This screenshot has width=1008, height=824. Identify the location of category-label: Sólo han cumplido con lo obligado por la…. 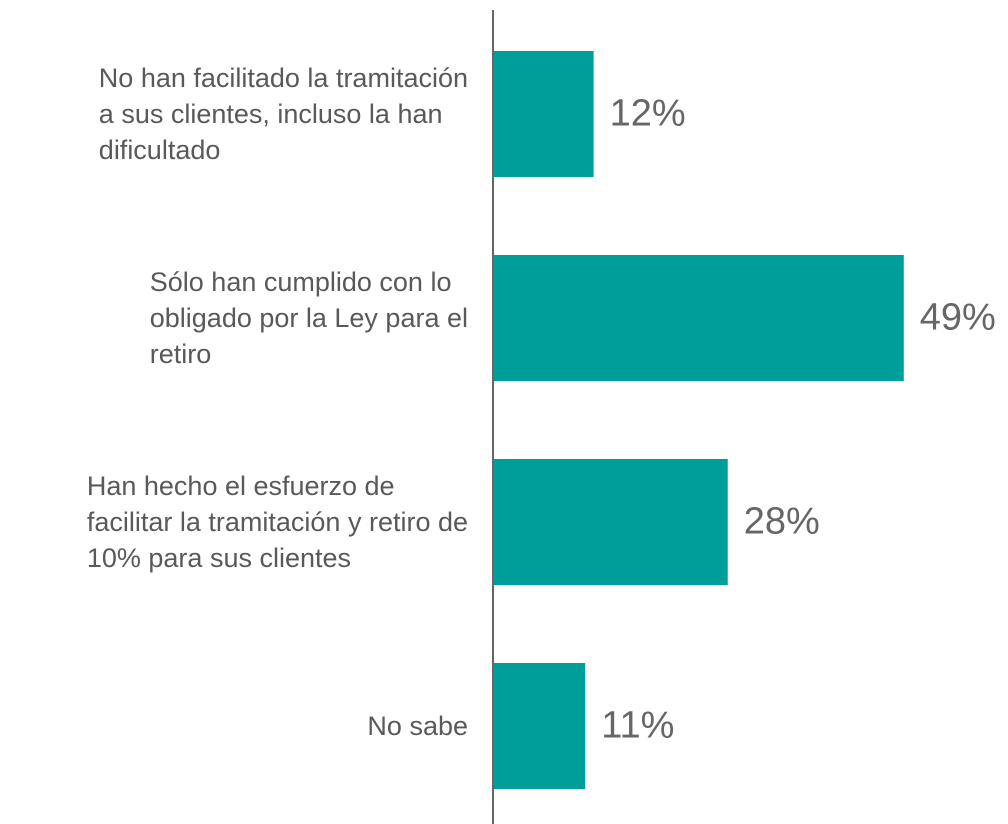
(308, 318).